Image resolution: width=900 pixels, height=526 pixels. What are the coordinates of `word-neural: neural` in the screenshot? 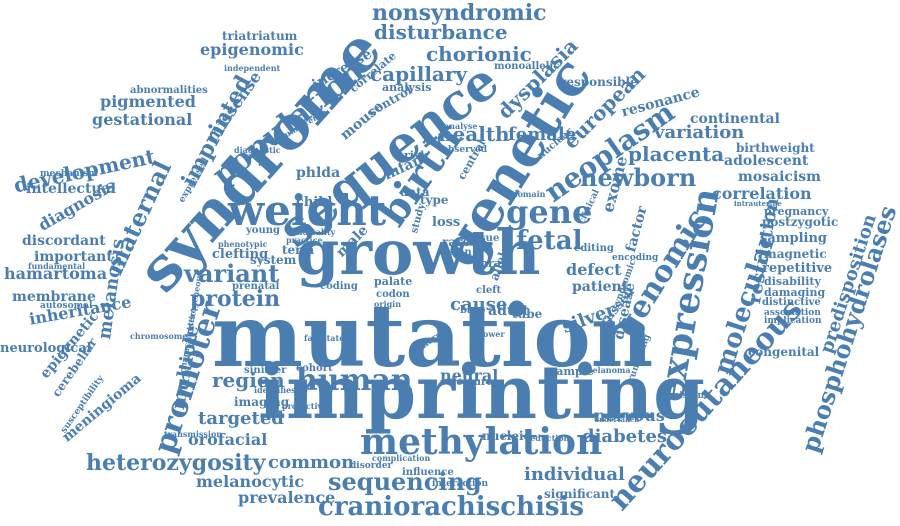 It's located at (469, 375).